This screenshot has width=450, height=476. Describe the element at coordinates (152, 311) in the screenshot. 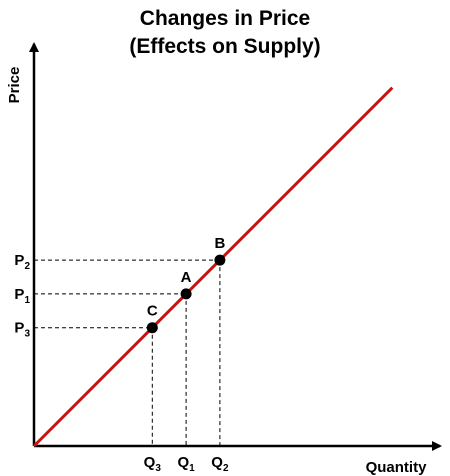

I see `point-label-c: C` at that location.